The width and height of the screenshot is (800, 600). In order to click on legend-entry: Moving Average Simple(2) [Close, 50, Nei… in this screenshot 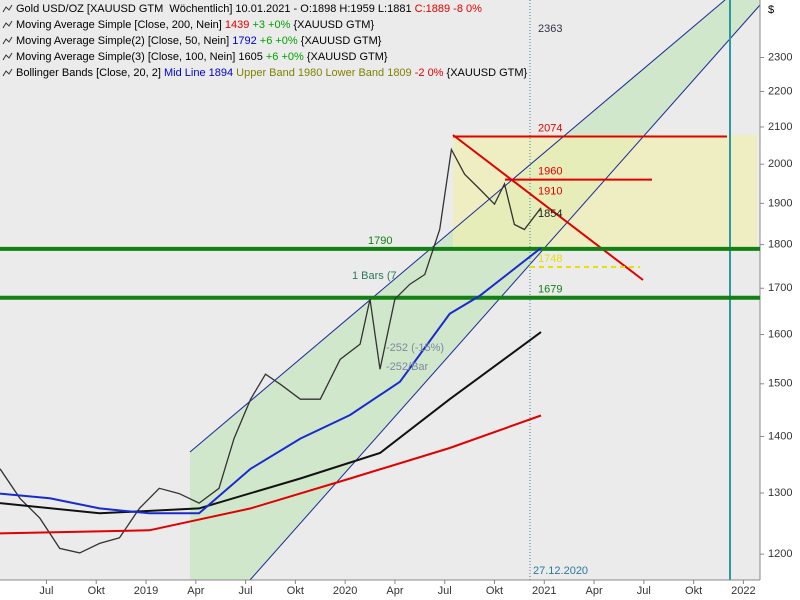, I will do `click(199, 41)`.